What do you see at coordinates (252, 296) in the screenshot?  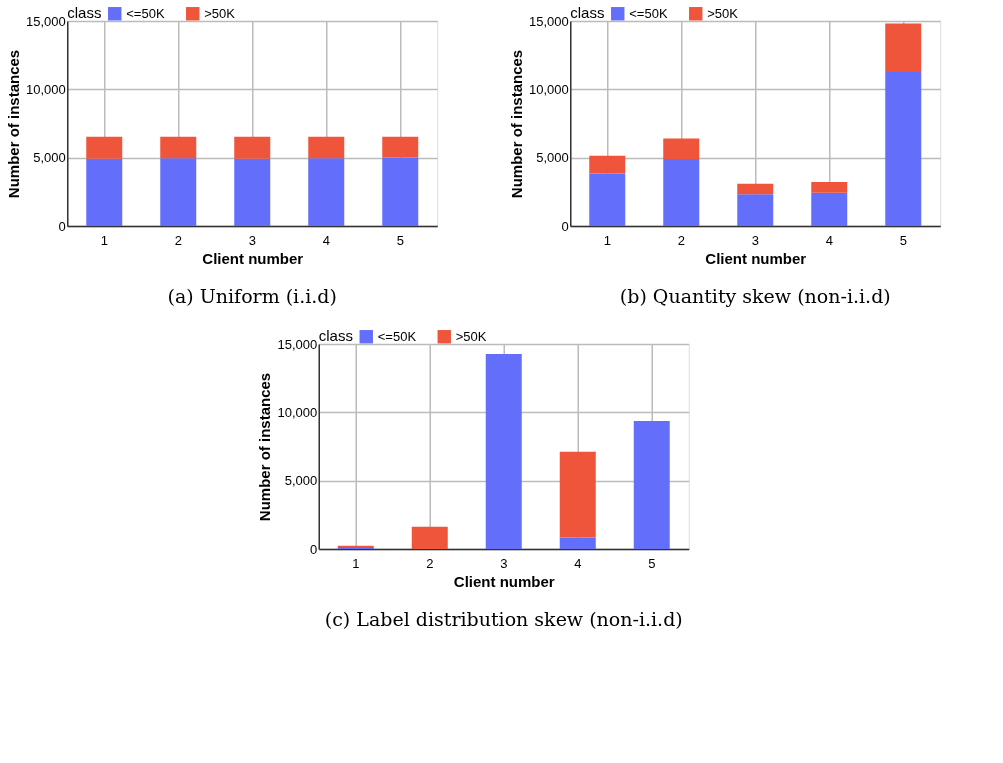 I see `text: (a) Uniform (i.i.d)` at bounding box center [252, 296].